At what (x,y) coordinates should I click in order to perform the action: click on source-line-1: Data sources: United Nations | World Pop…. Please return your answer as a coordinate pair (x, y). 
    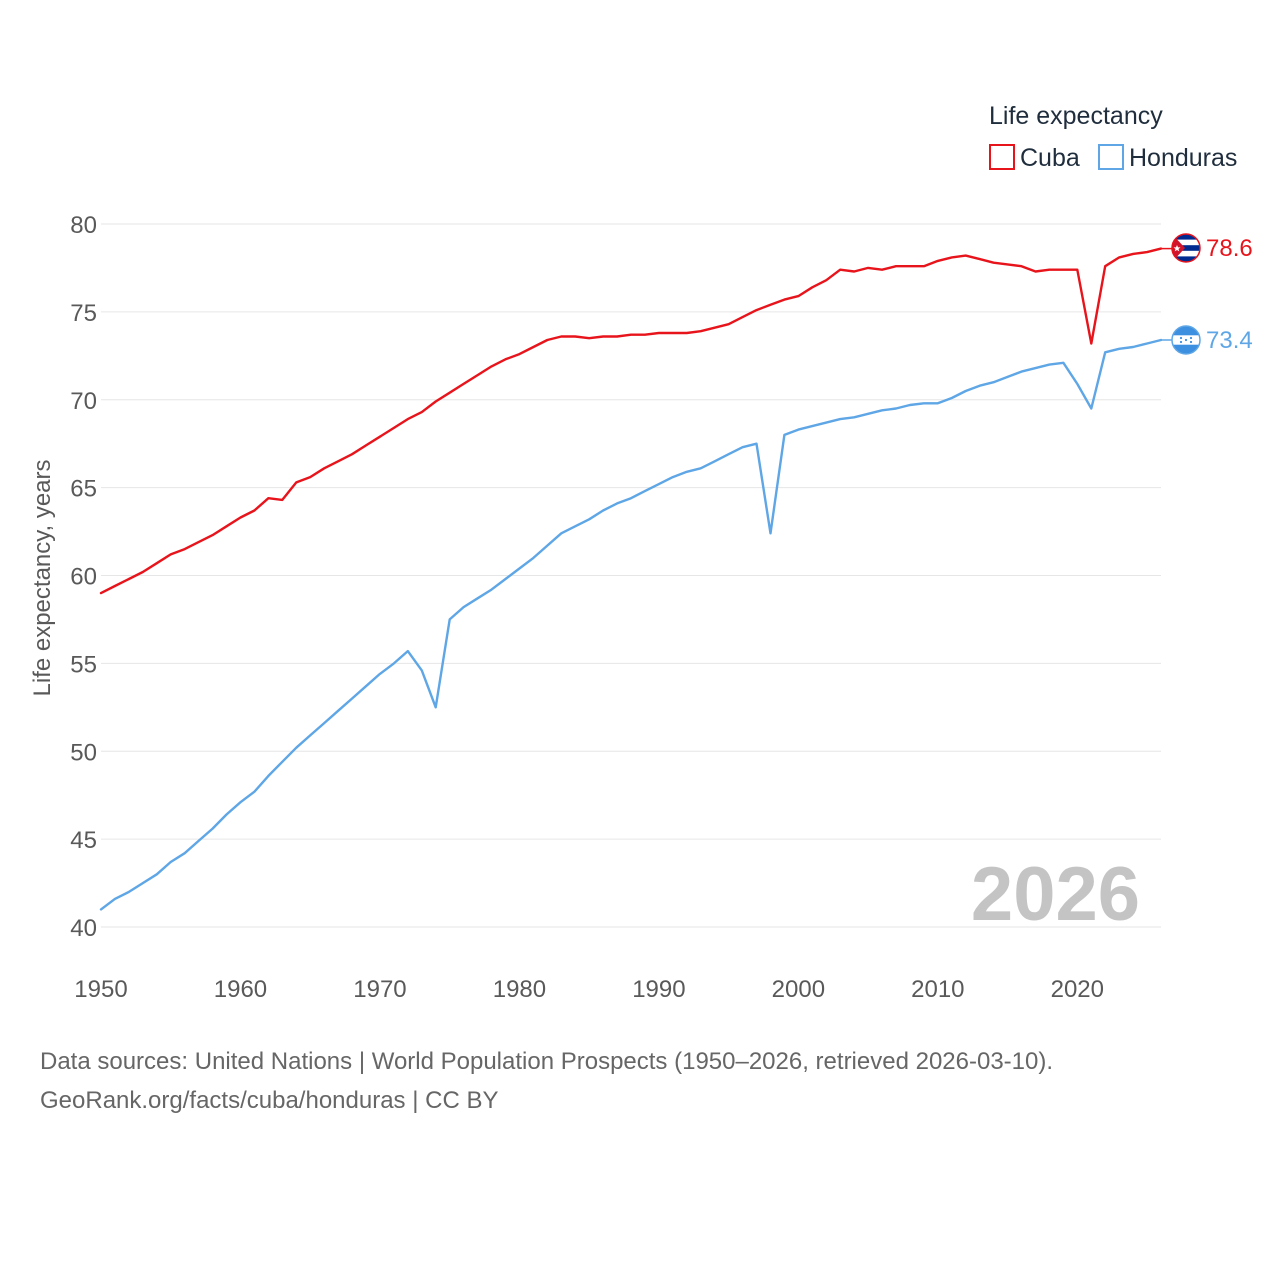
    Looking at the image, I should click on (546, 1061).